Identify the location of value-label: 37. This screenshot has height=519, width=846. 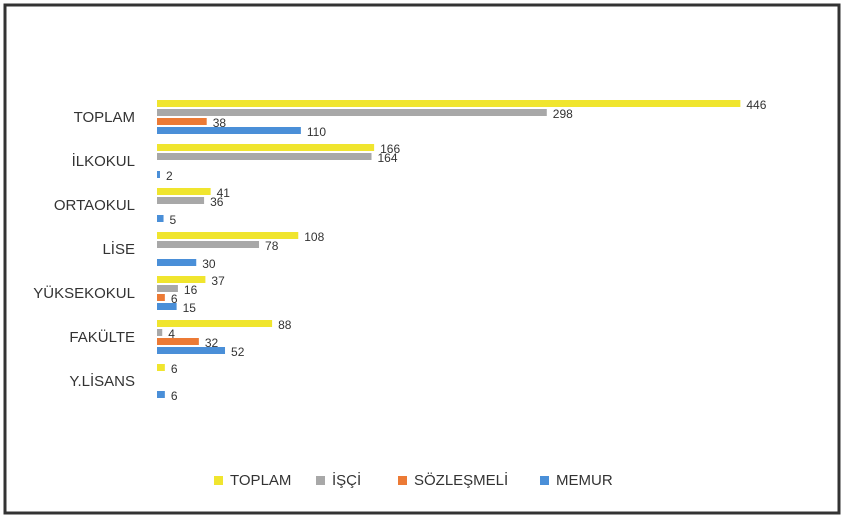
(218, 281).